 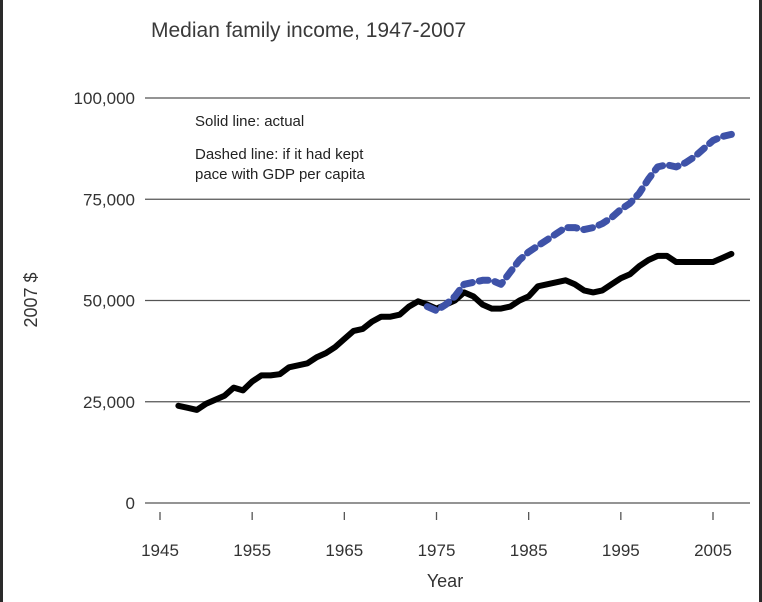 I want to click on y-axis-ticks: 0 25,000 50,000 75,000 100,000, so click(x=104, y=301).